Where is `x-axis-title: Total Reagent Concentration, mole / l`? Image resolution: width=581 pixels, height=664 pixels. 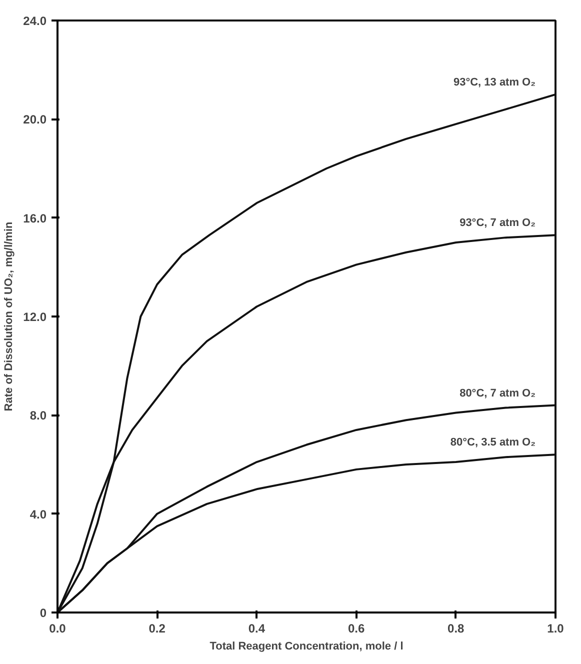
x-axis-title: Total Reagent Concentration, mole / l is located at coordinates (307, 646).